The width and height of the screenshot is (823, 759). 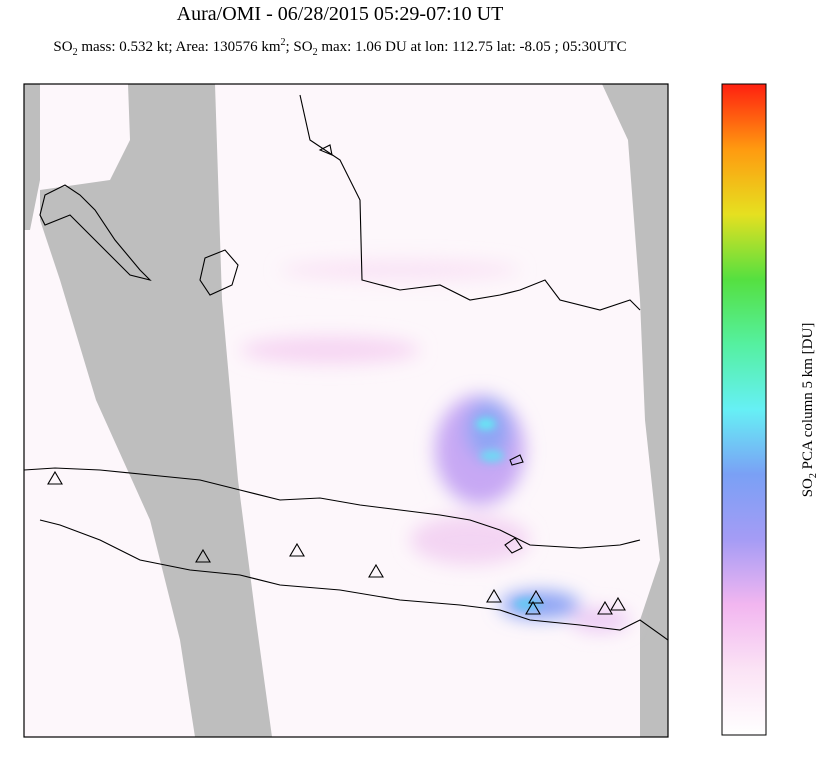 What do you see at coordinates (179, 47) in the screenshot?
I see `subtitle-text: mass: 0.532 kt; Area: 130576 km` at bounding box center [179, 47].